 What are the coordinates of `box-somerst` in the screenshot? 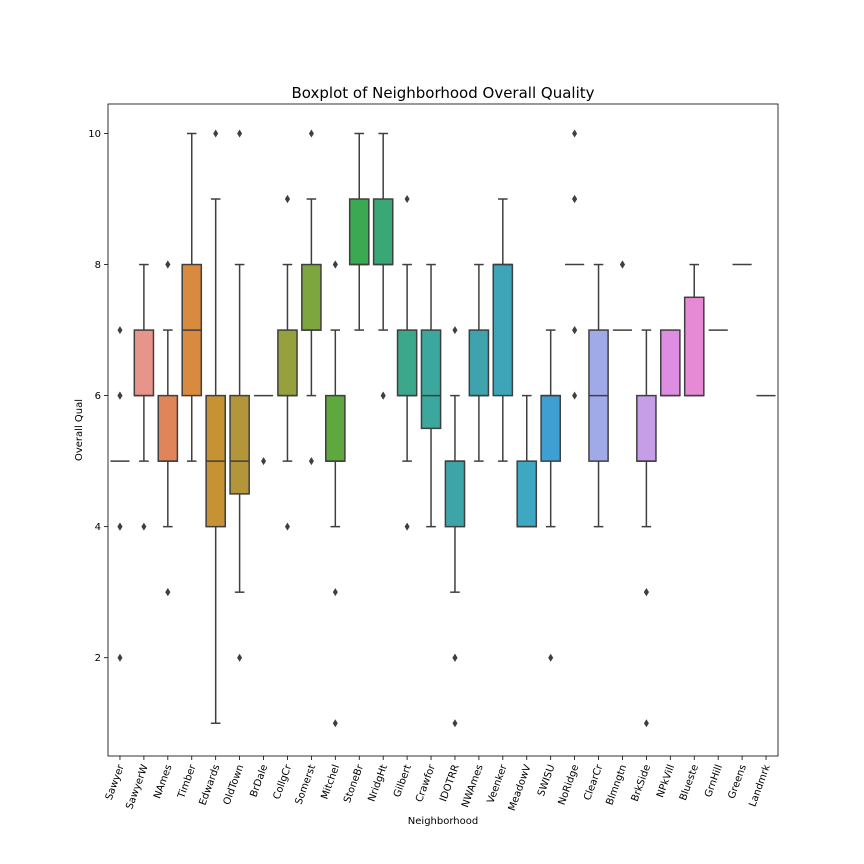 It's located at (311, 297).